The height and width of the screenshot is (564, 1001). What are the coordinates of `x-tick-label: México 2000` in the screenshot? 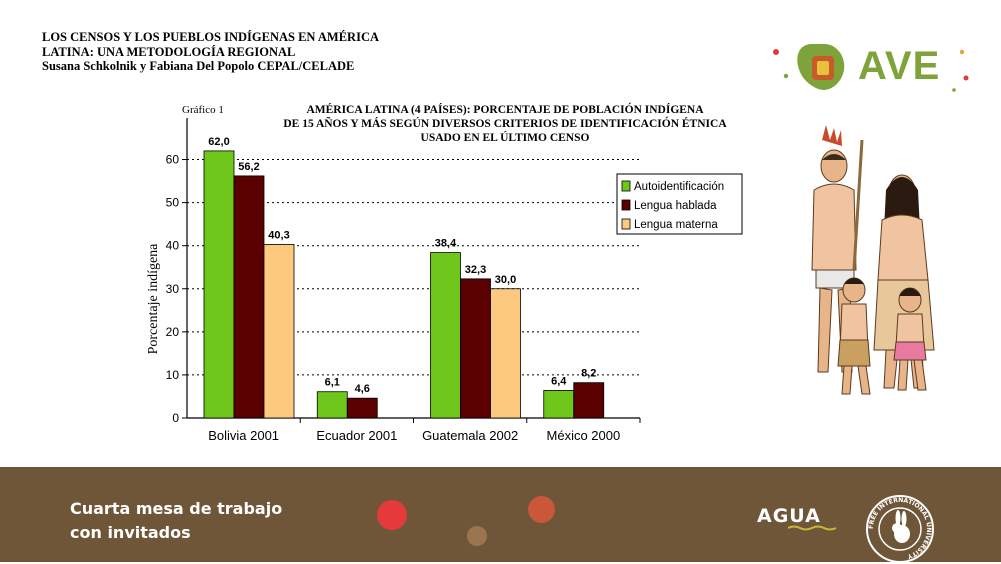 It's located at (584, 435).